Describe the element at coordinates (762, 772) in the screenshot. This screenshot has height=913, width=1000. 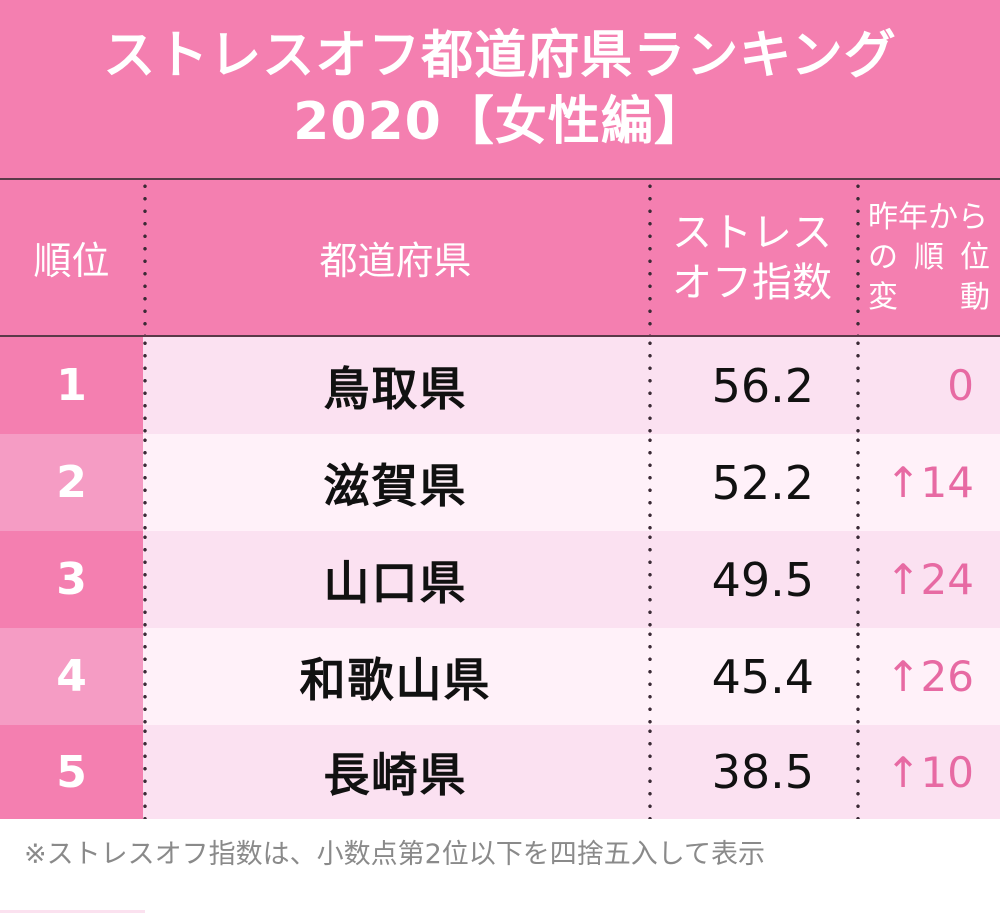
I see `score-value: 38.5` at that location.